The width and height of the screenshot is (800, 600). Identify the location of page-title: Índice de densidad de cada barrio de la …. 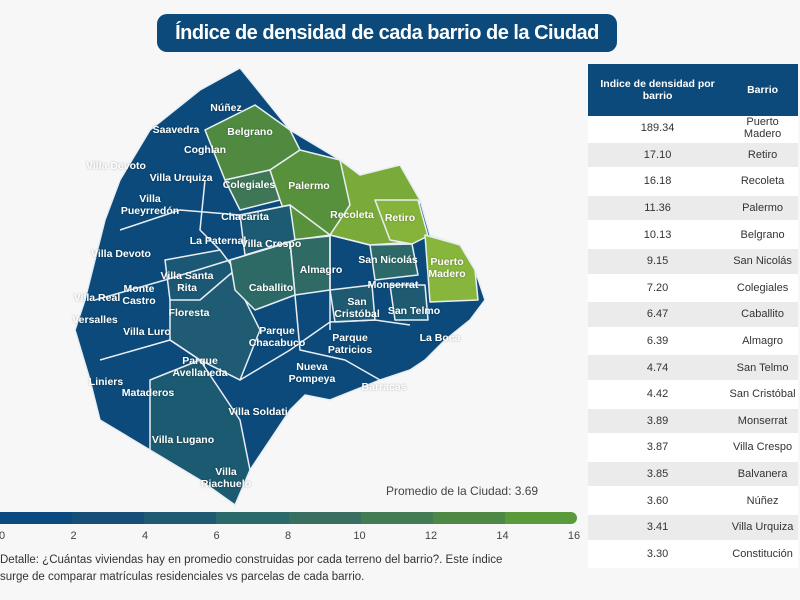
(387, 33).